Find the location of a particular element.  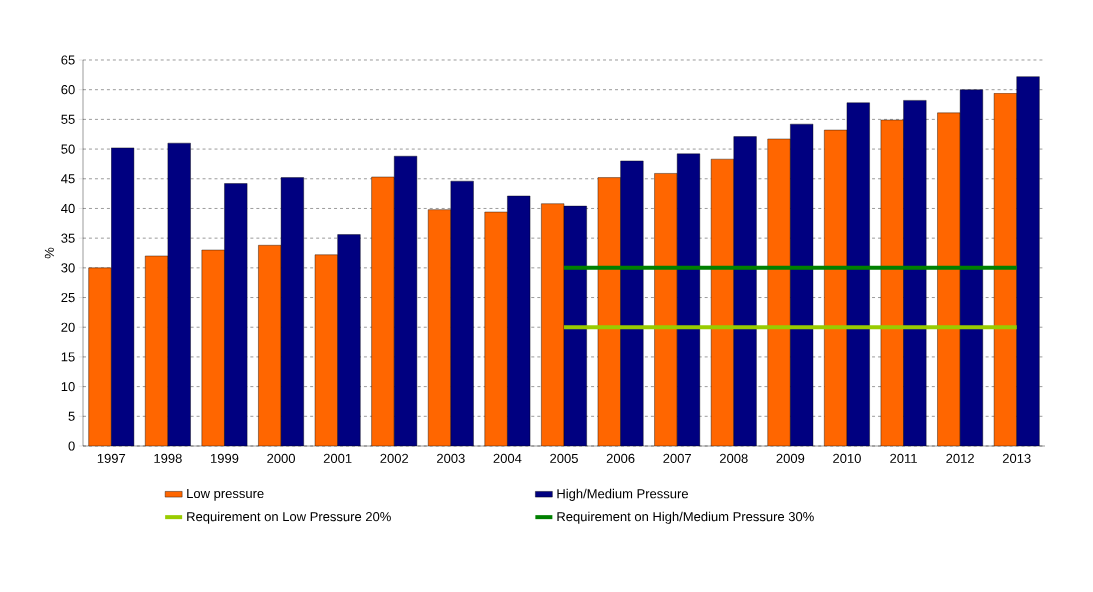

y-tick-label: 60 is located at coordinates (68, 90).